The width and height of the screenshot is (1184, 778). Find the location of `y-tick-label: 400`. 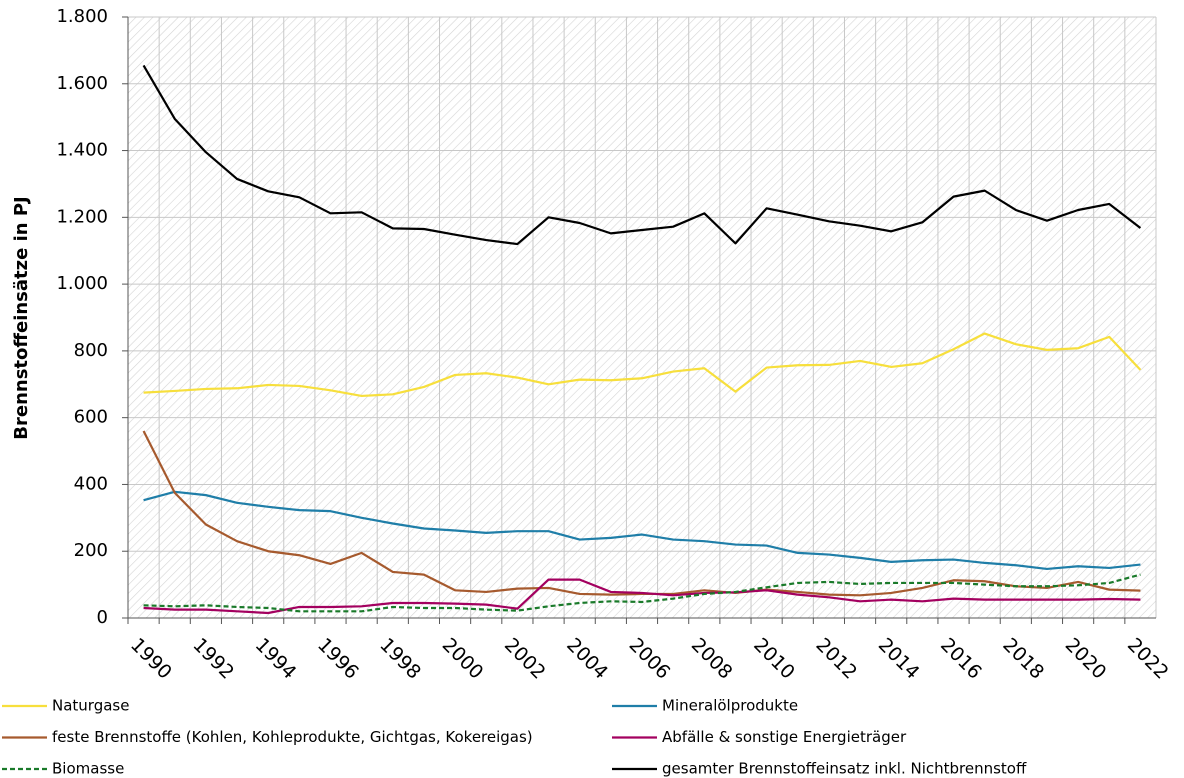

y-tick-label: 400 is located at coordinates (91, 483).